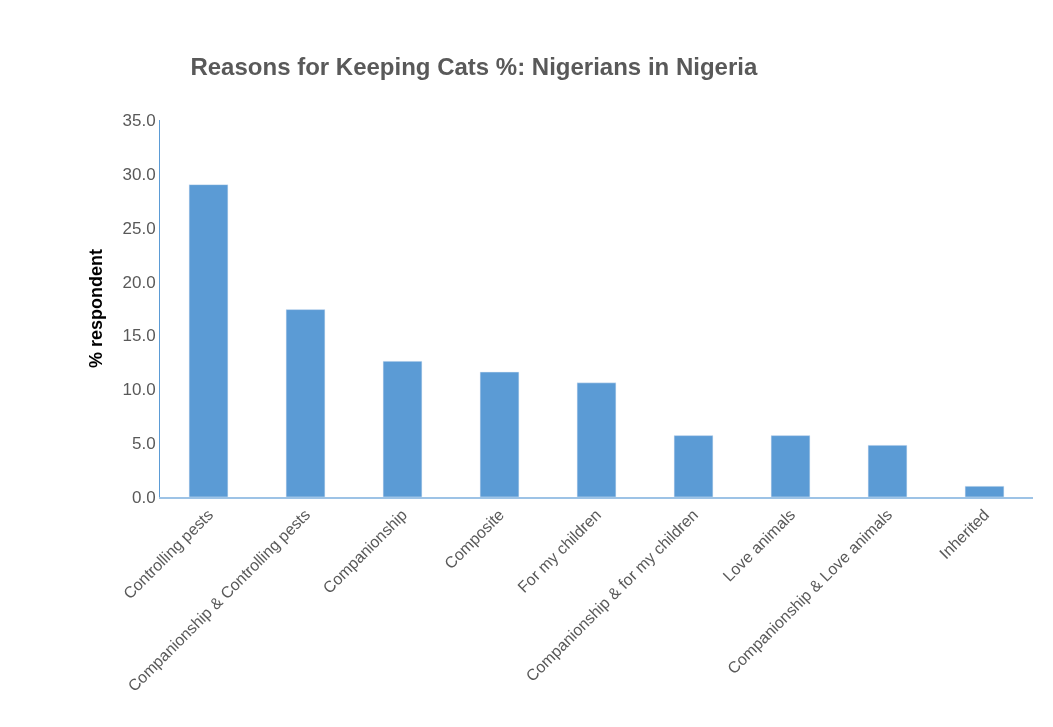 This screenshot has width=1053, height=727. Describe the element at coordinates (139, 336) in the screenshot. I see `y-tick-label: 15.0` at that location.